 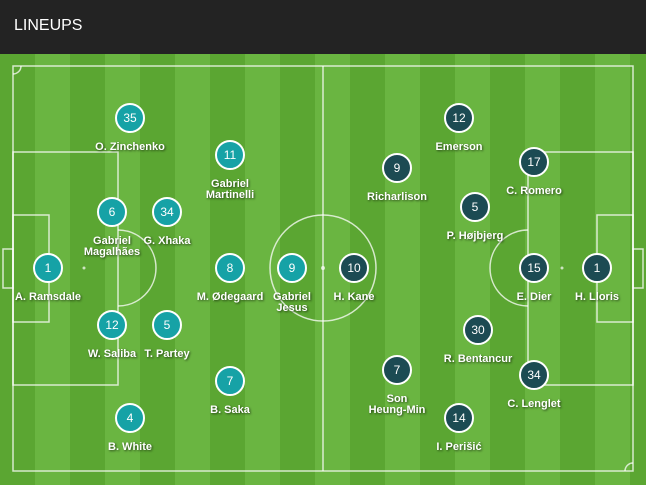 I want to click on player-home: 9 Gabriel Jesus, so click(x=292, y=283).